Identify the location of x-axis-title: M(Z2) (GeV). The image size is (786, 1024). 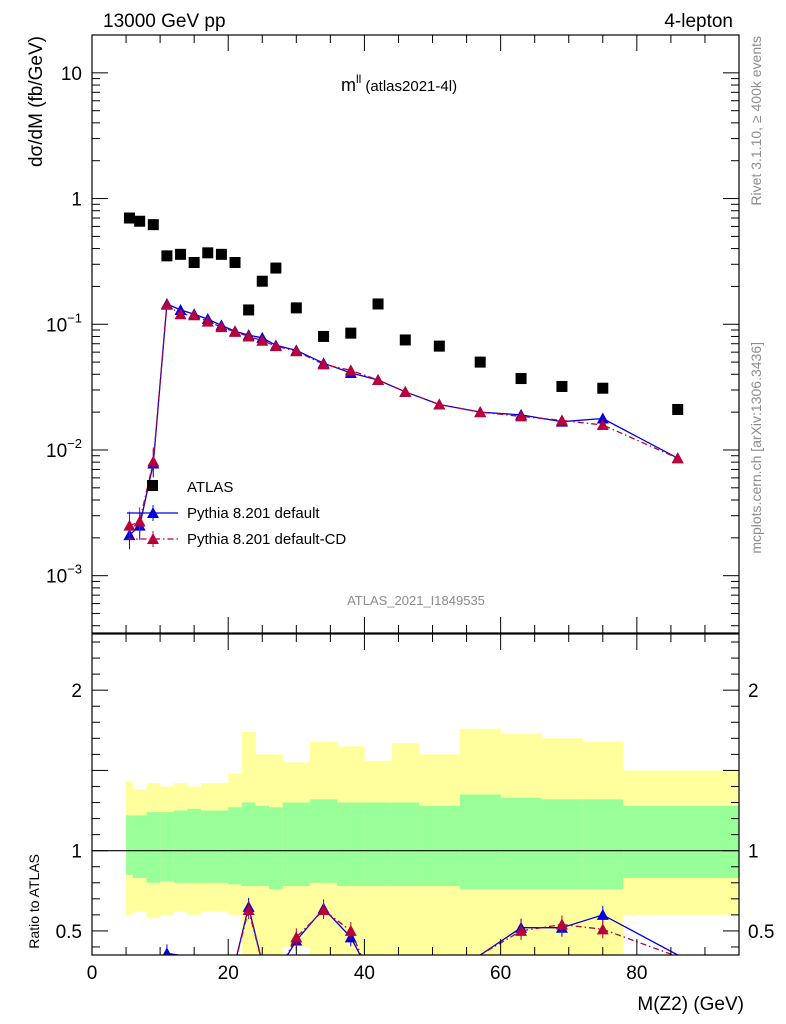
(690, 1004).